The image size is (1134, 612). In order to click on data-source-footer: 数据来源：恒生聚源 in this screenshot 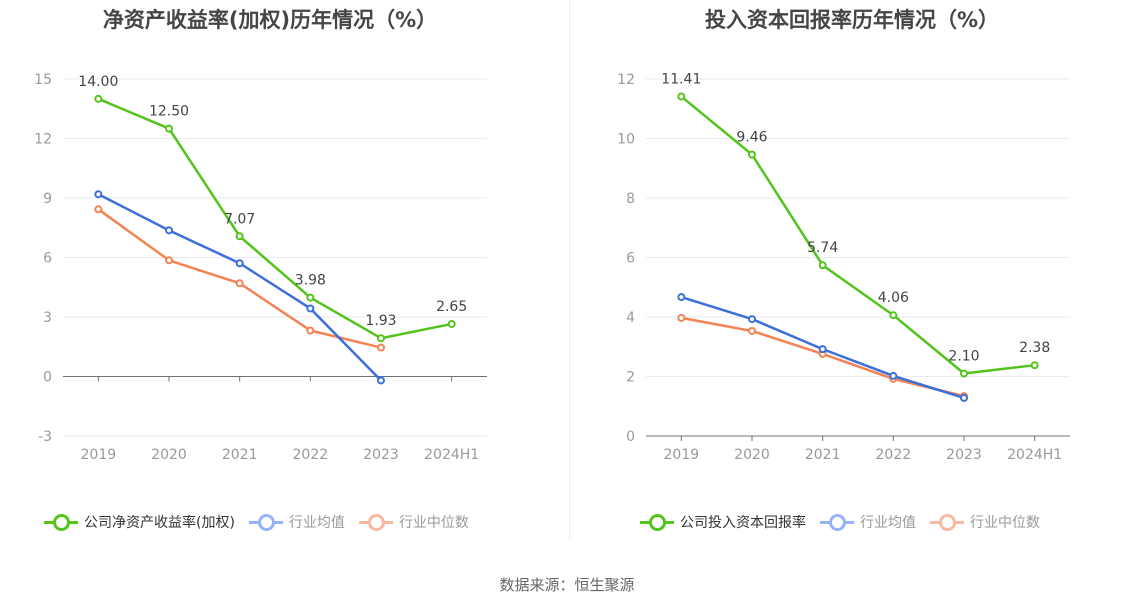, I will do `click(567, 585)`.